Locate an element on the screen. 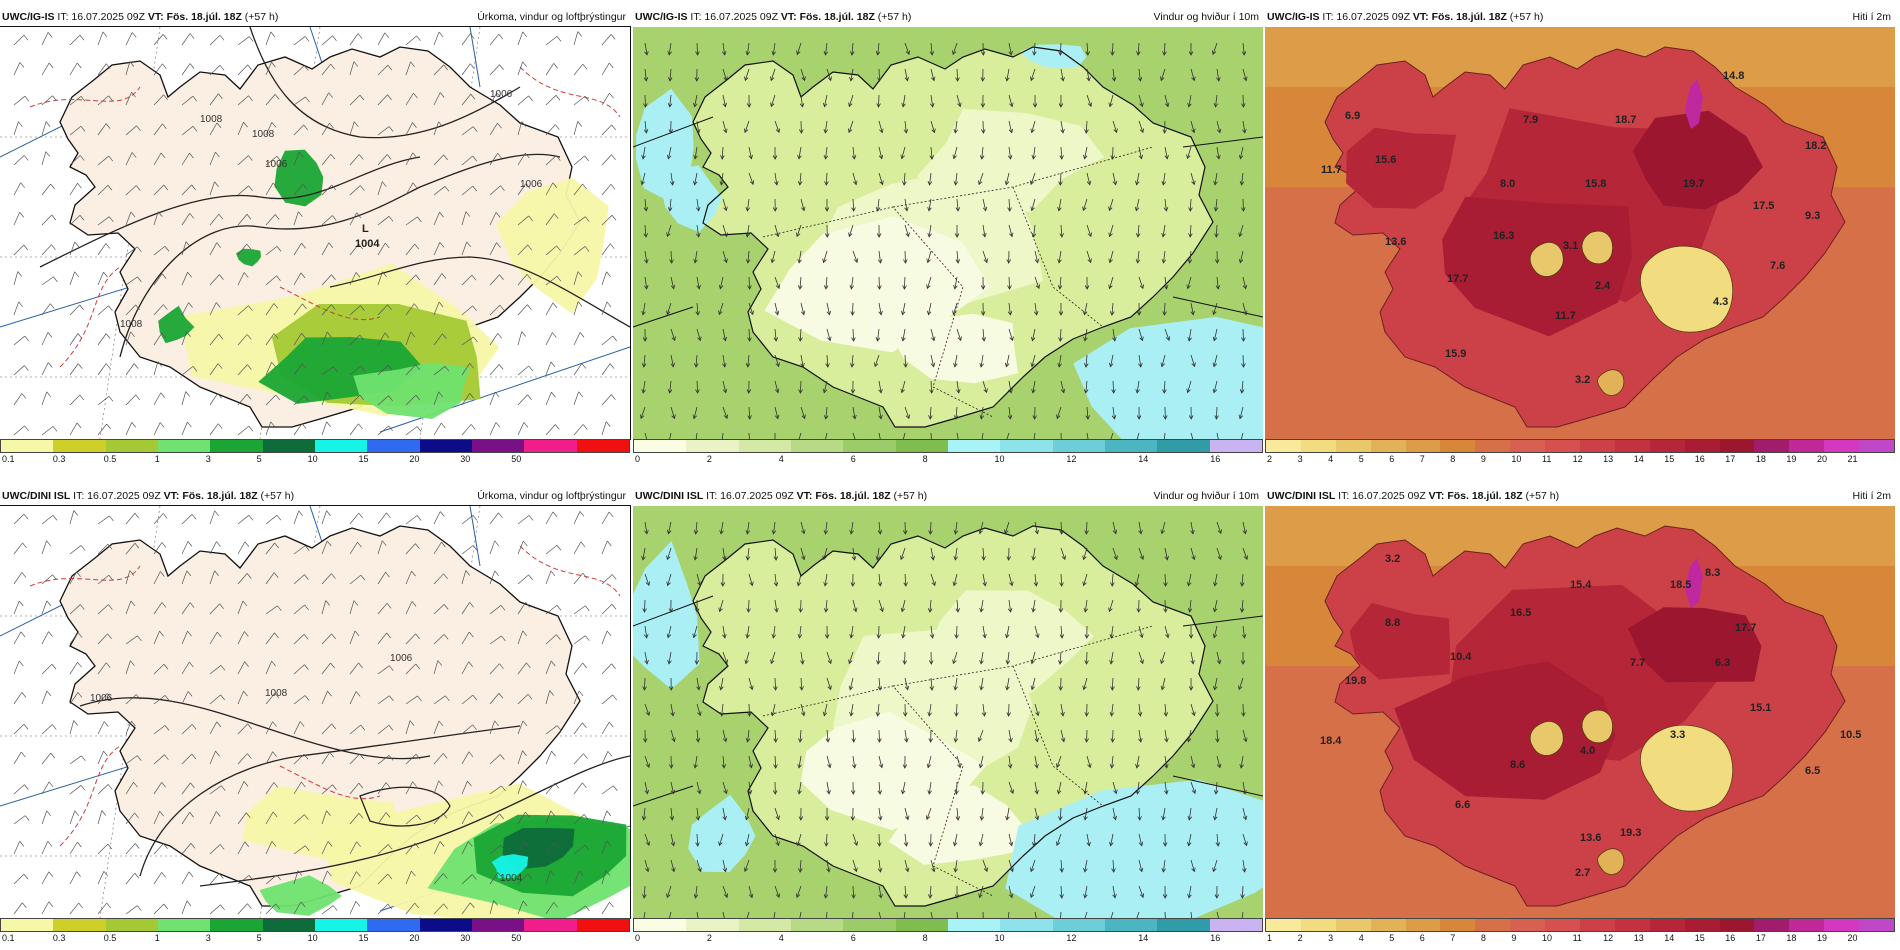  colorbar-tick-label: 19 is located at coordinates (1791, 459).